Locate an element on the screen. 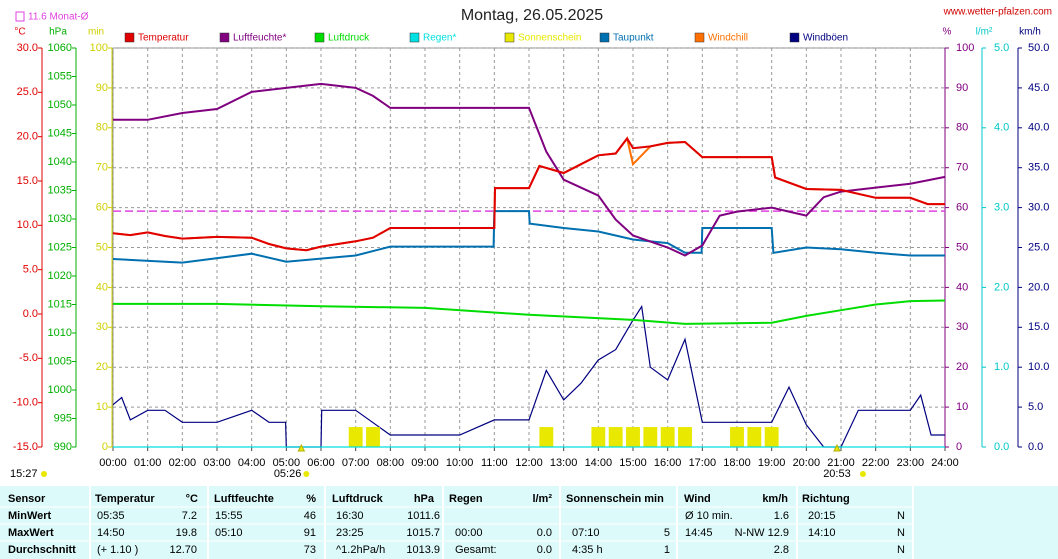 Image resolution: width=1058 pixels, height=559 pixels. table-cell: ^1.2hPa/h is located at coordinates (360, 550).